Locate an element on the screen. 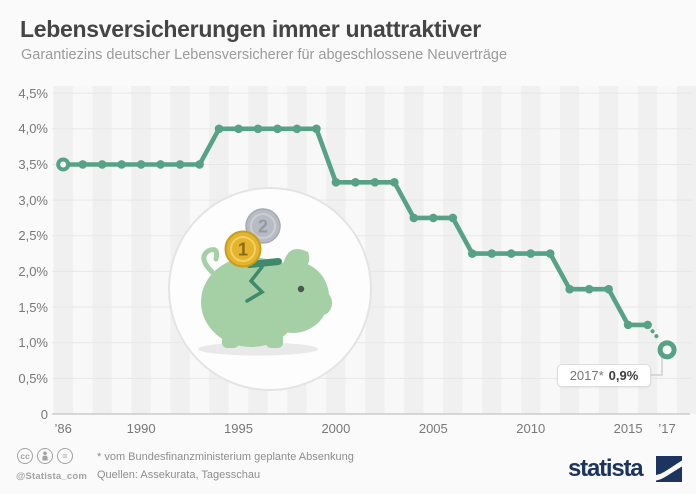  value-callout: 2017* 0,9% is located at coordinates (604, 375).